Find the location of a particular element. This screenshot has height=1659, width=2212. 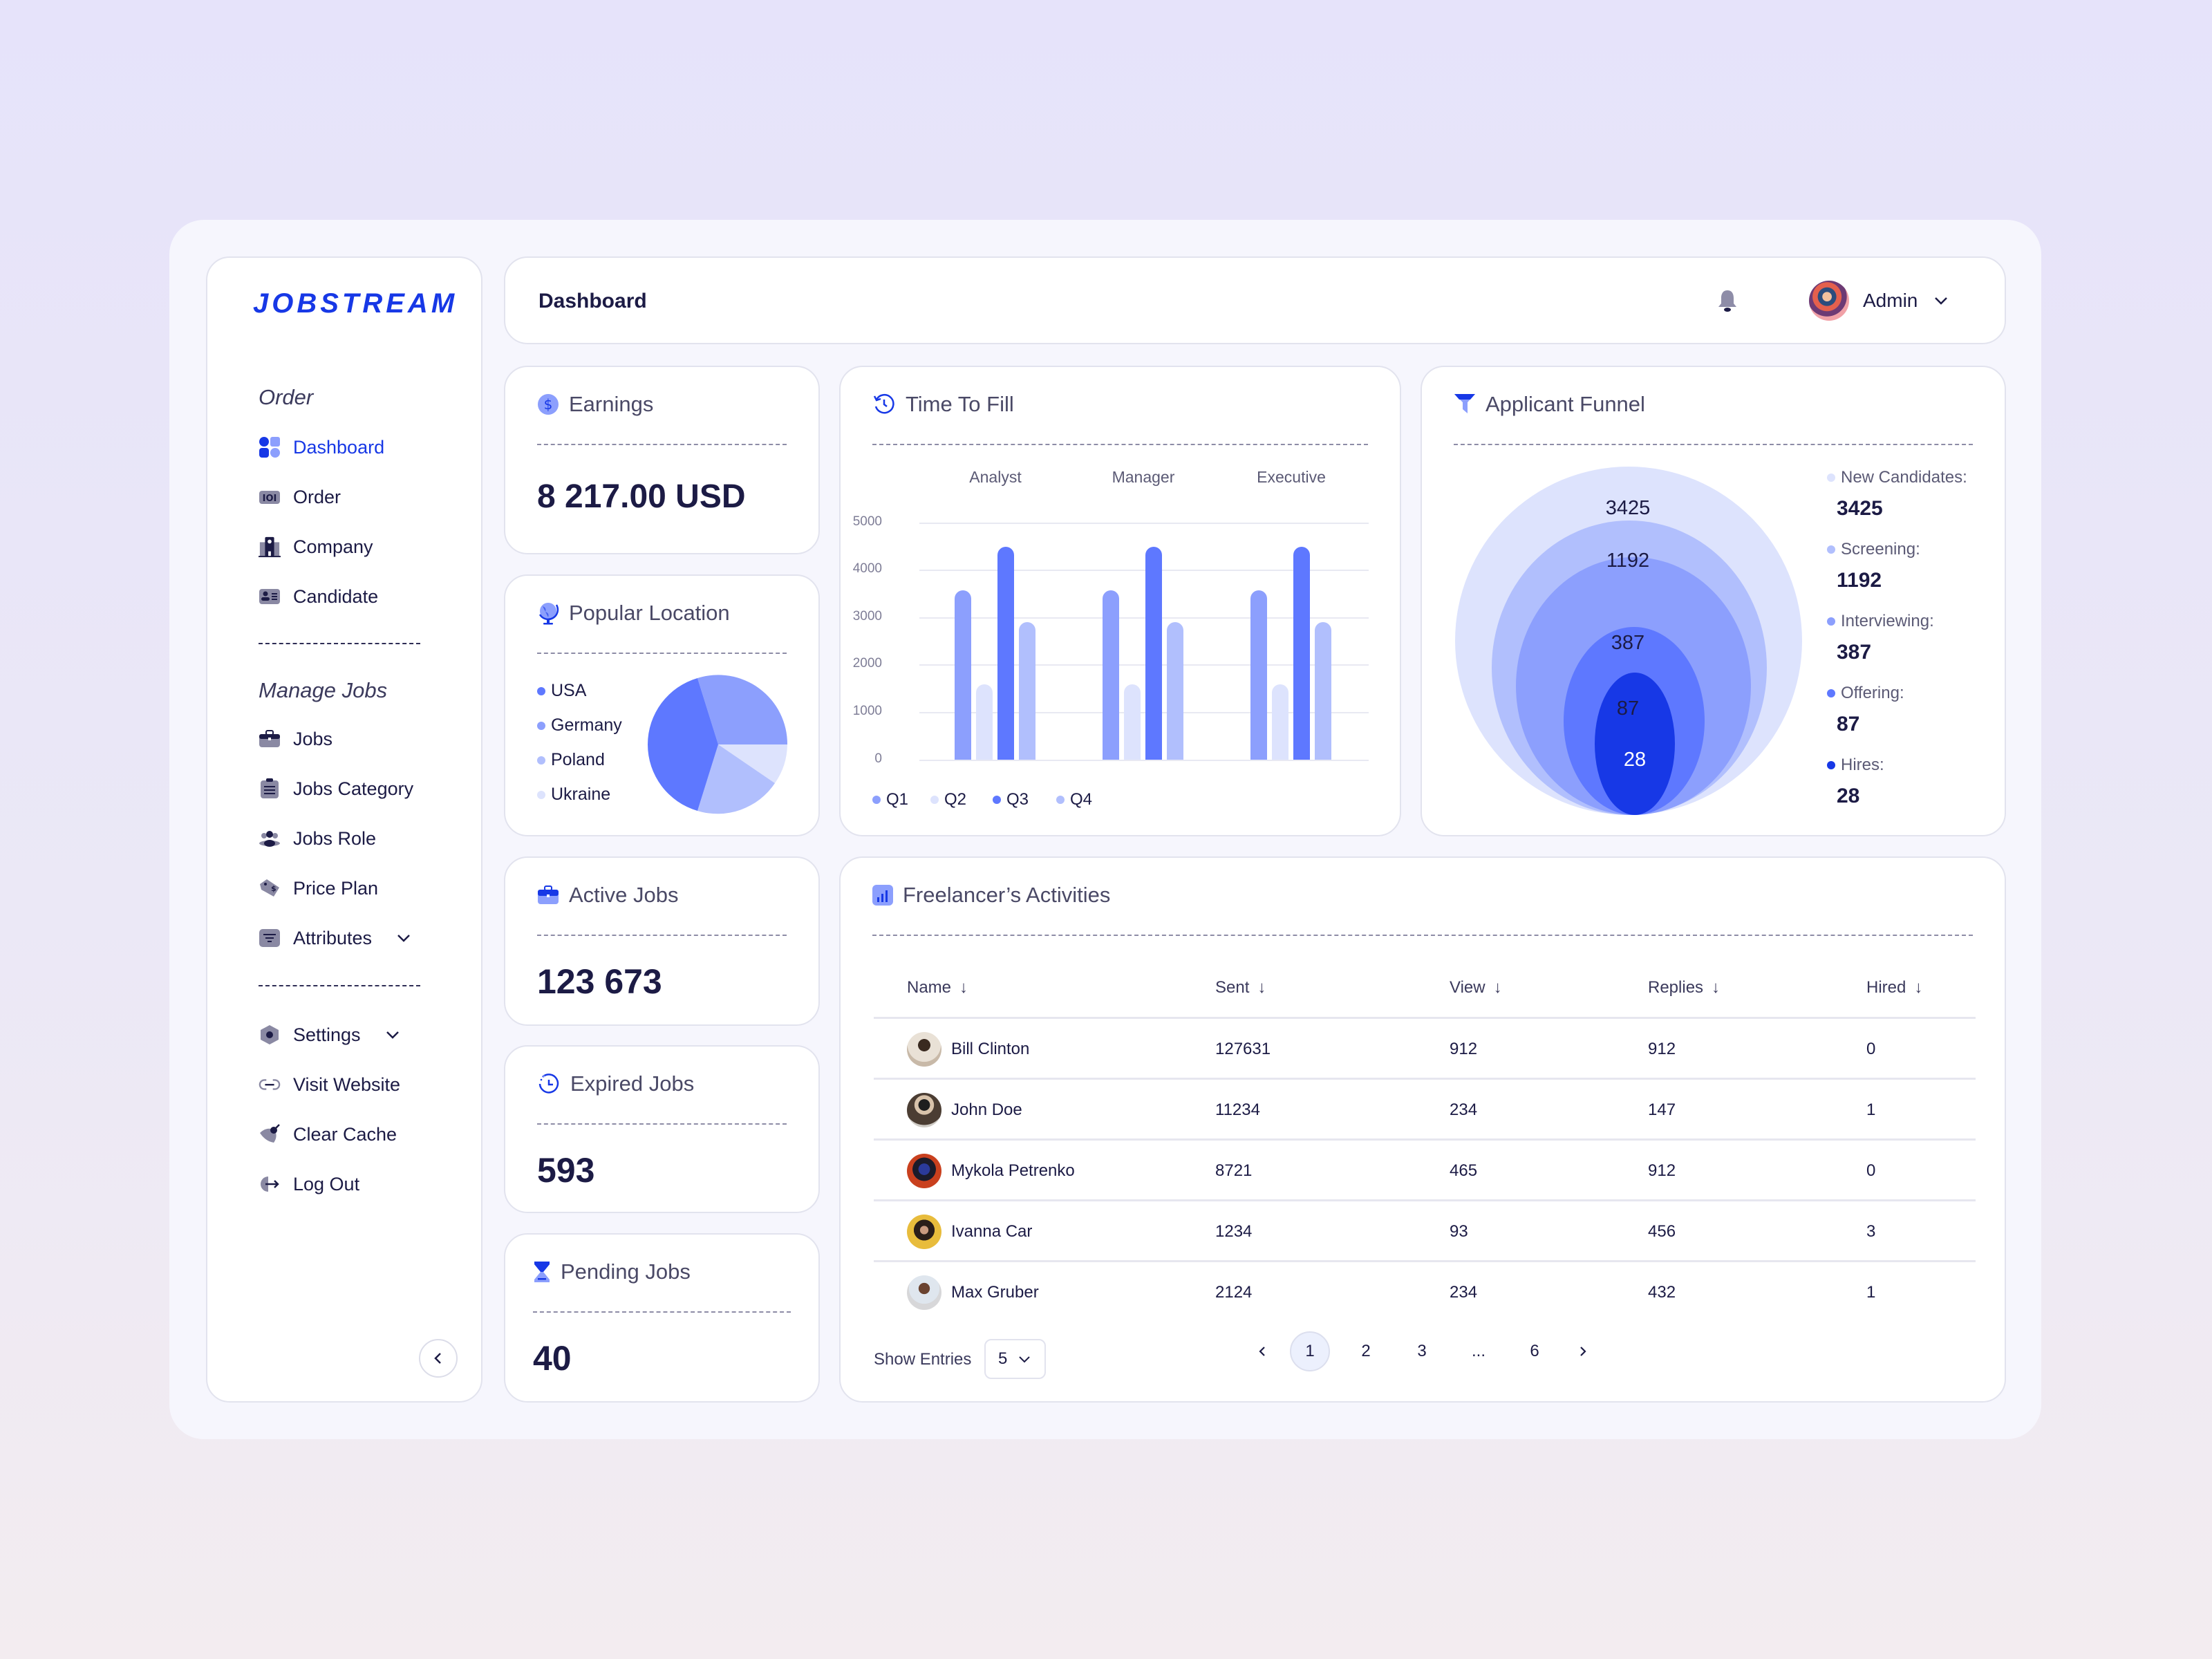

card-header: Applicant Funnel is located at coordinates (1549, 405).